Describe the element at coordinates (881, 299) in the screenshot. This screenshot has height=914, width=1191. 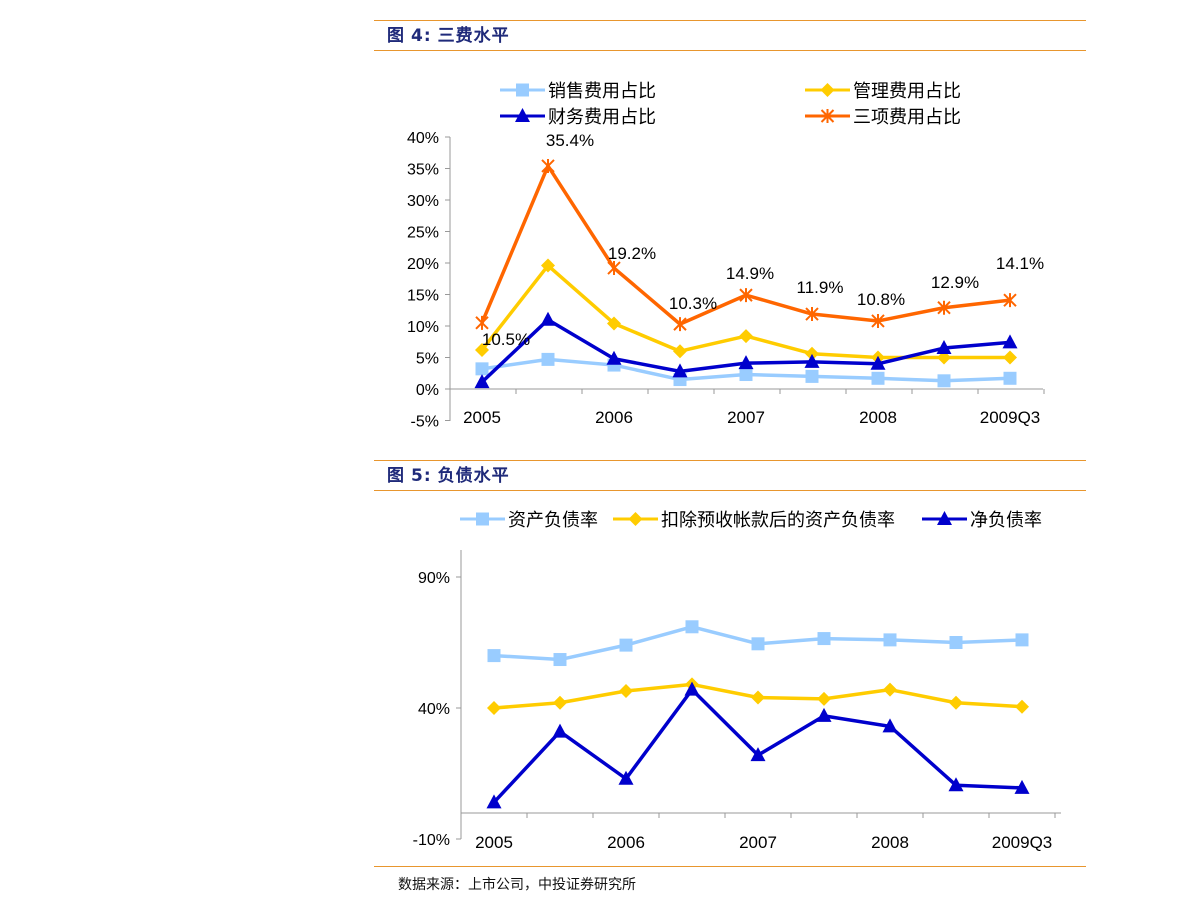
I see `data-label: 10.8%` at that location.